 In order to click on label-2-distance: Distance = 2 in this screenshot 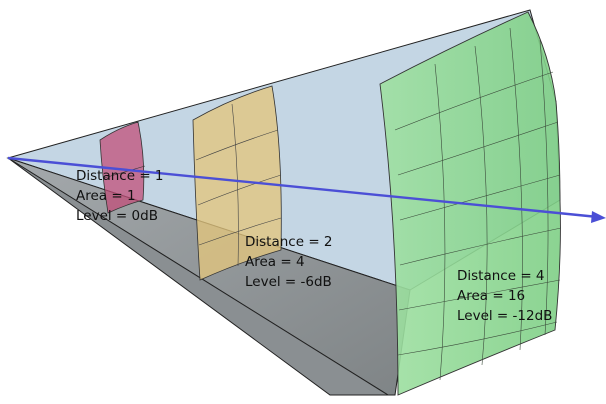, I will do `click(289, 242)`.